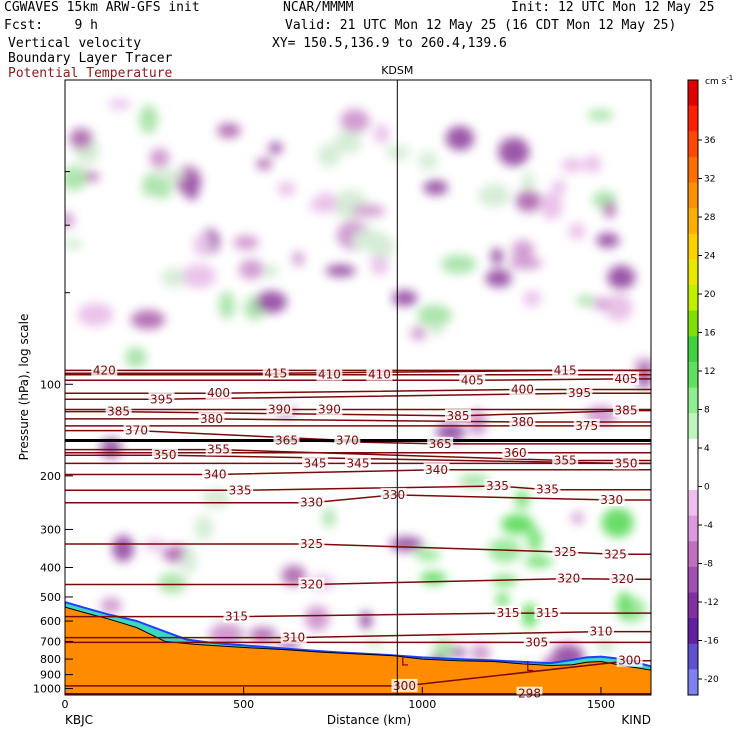 This screenshot has height=740, width=740. What do you see at coordinates (136, 431) in the screenshot?
I see `theta-label: 370` at bounding box center [136, 431].